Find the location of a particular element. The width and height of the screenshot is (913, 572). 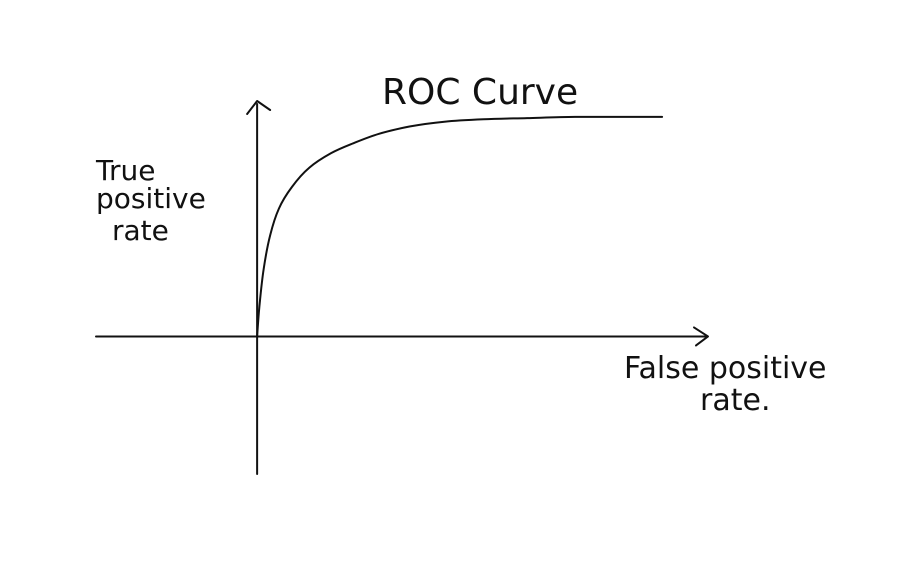

y-axis-label-line-3: rate is located at coordinates (140, 230).